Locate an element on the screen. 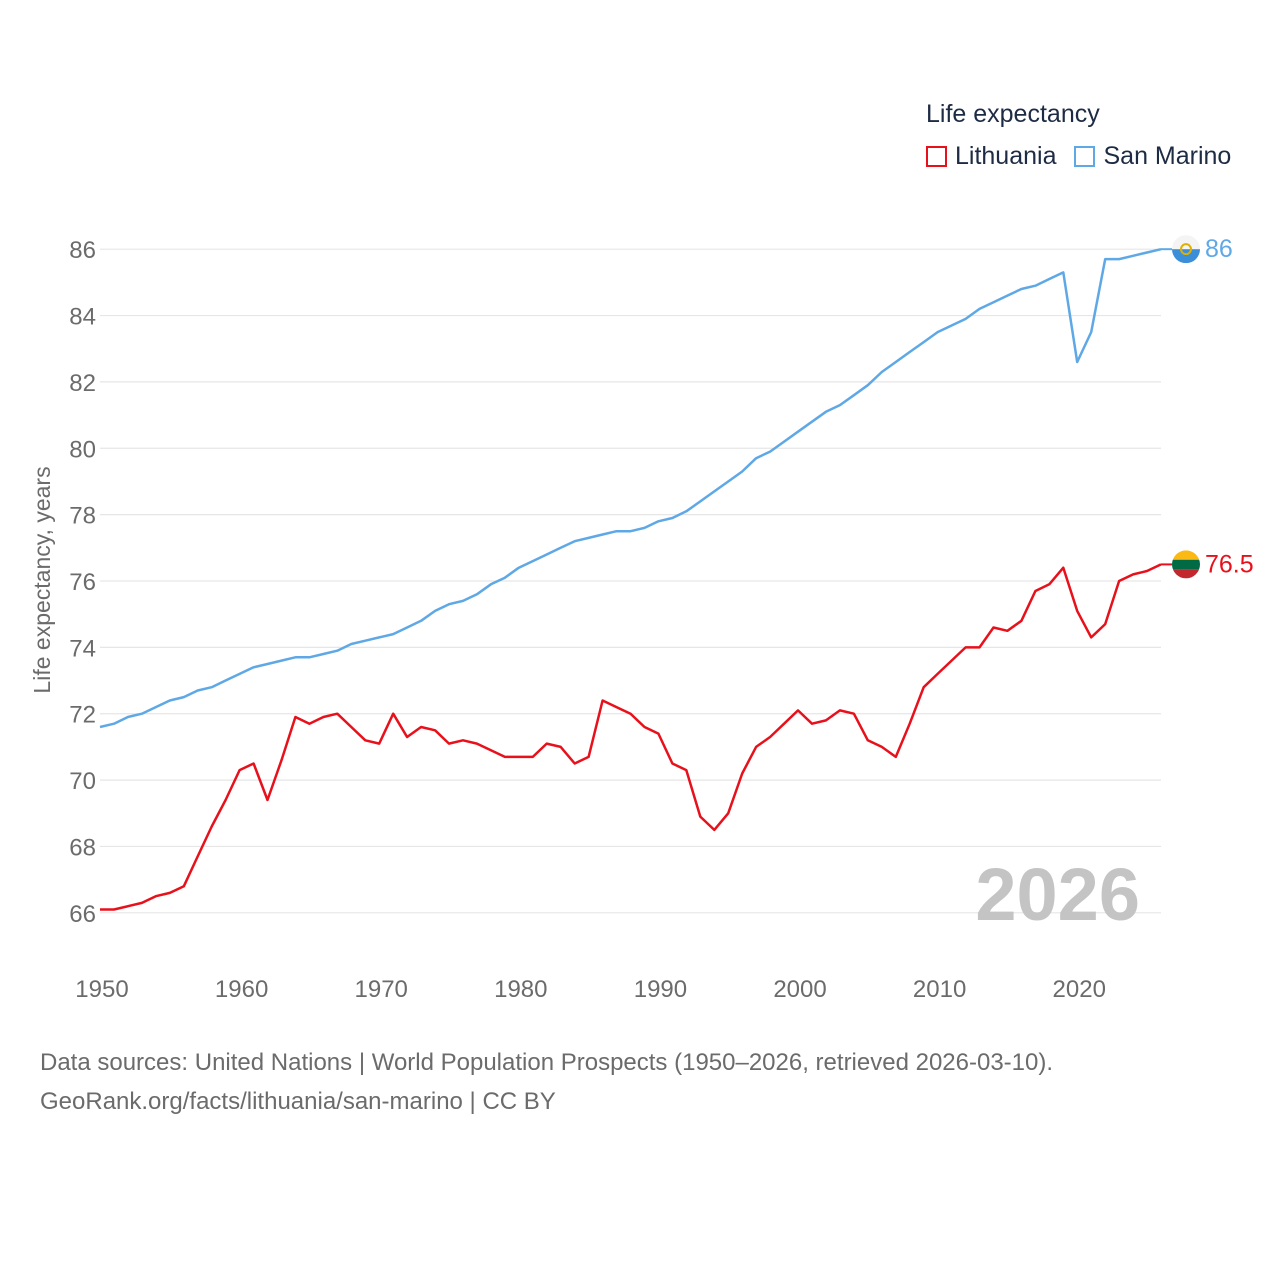  legend-item-san-marino: San Marino is located at coordinates (1152, 156).